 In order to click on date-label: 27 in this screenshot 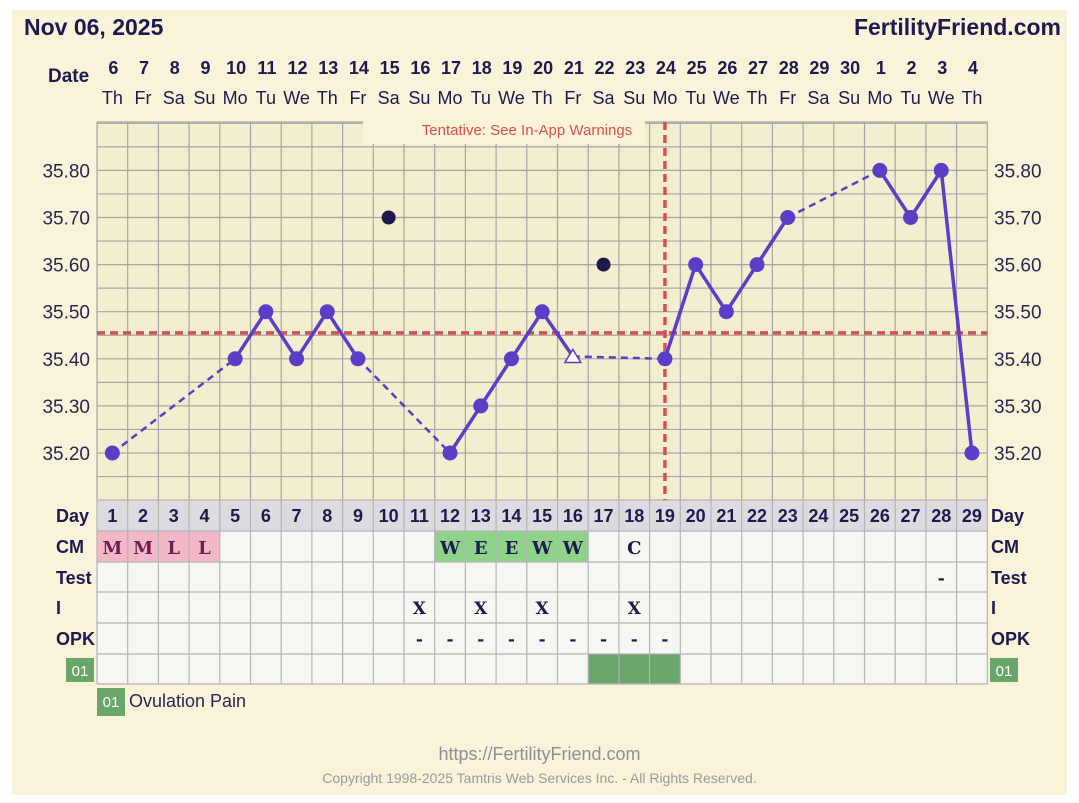, I will do `click(758, 68)`.